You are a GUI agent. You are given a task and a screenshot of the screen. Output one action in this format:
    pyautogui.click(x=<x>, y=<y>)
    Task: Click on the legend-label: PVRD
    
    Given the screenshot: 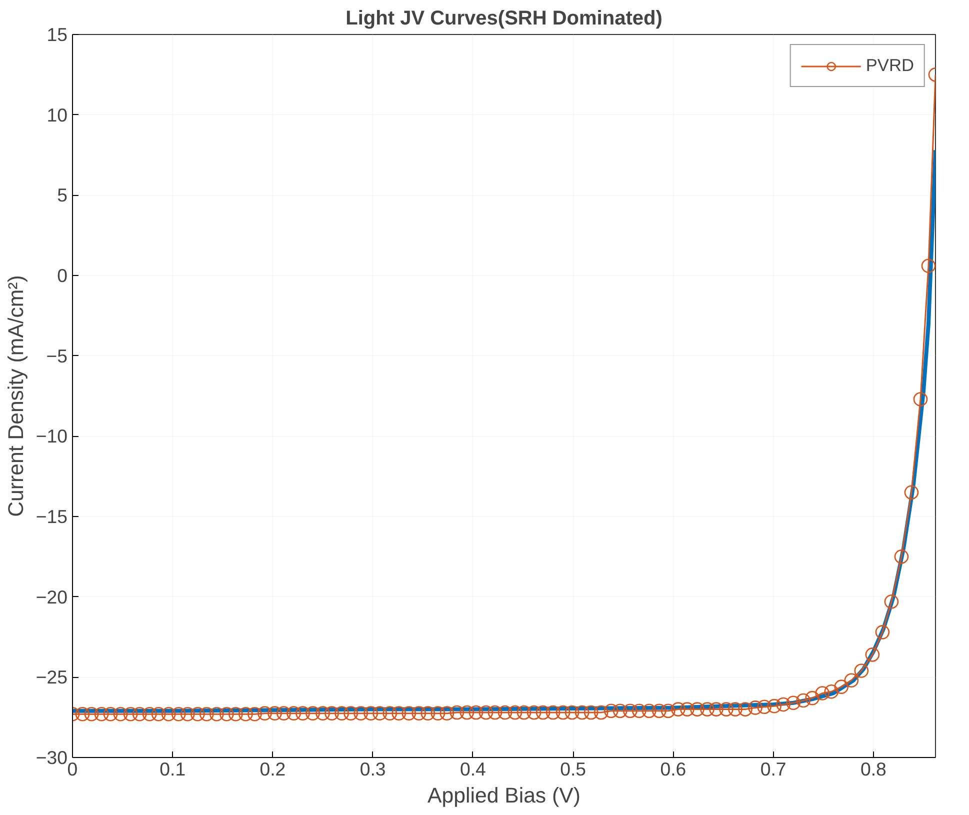 What is the action you would take?
    pyautogui.click(x=890, y=65)
    